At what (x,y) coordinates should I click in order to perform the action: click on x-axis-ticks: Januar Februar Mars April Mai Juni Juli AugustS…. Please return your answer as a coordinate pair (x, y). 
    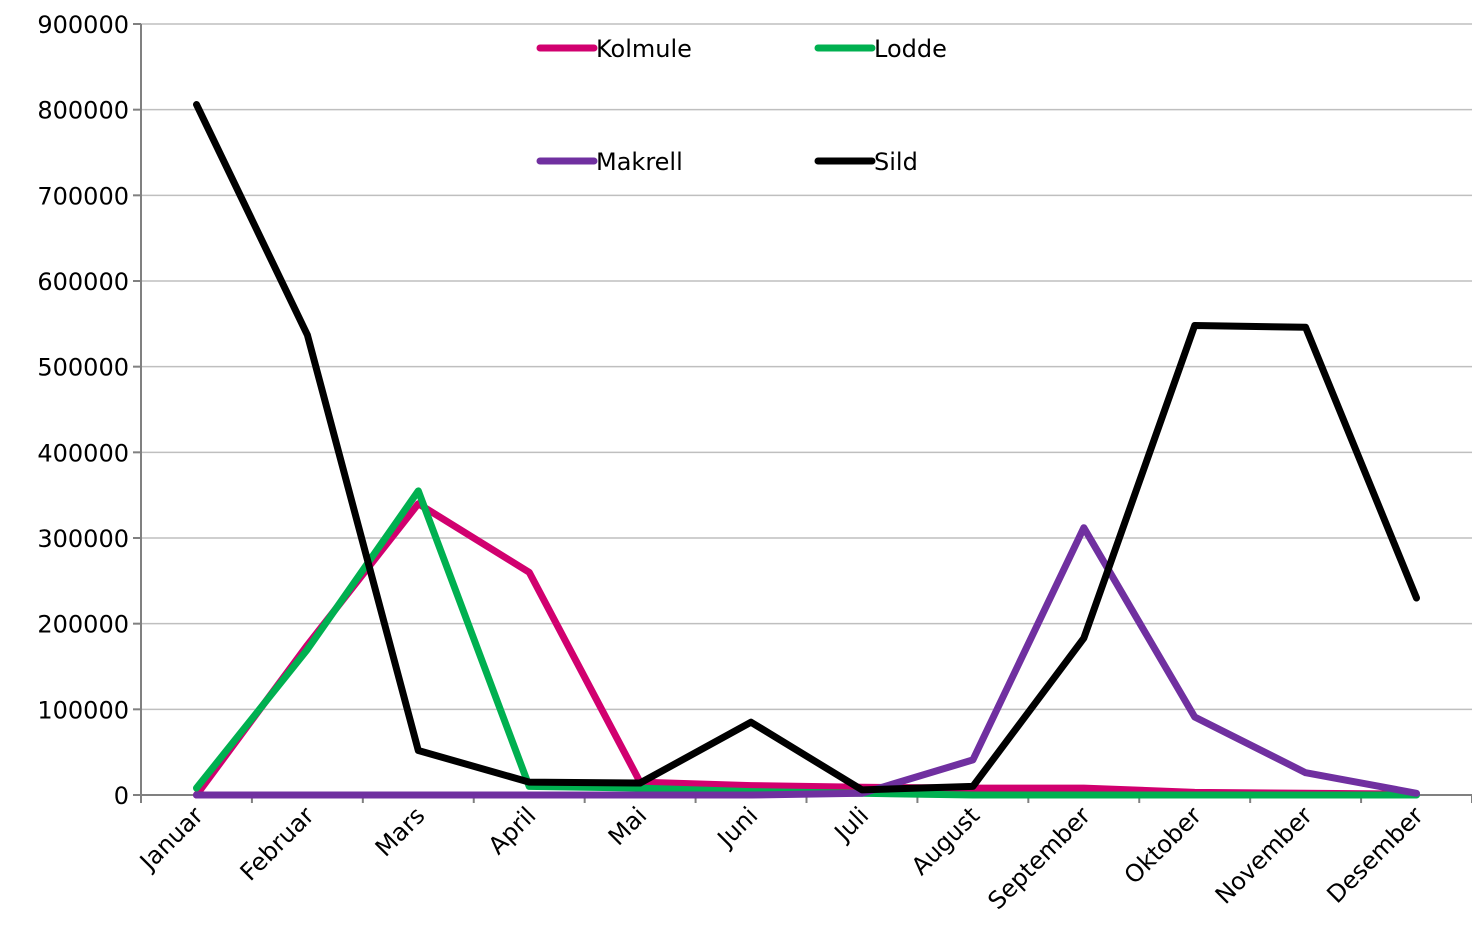
    Looking at the image, I should click on (802, 855).